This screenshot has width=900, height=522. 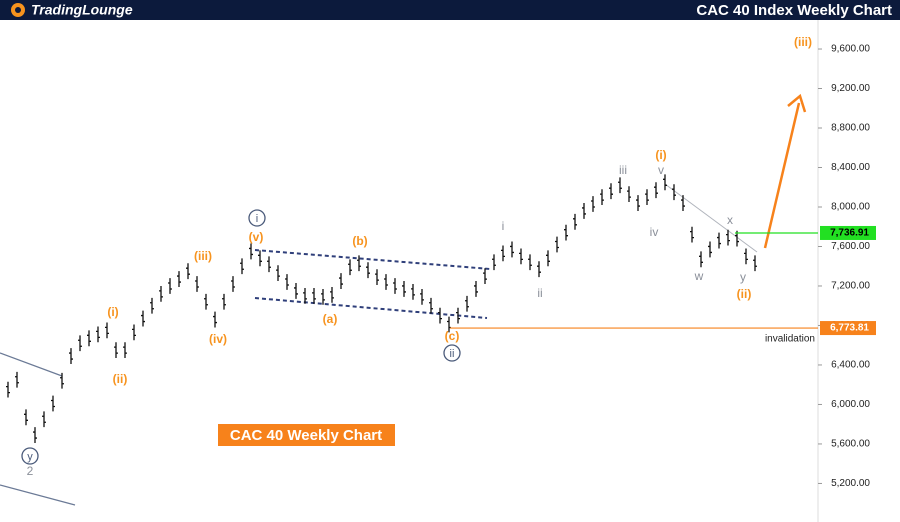 What do you see at coordinates (850, 207) in the screenshot?
I see `y-tick-label: 8,000.00` at bounding box center [850, 207].